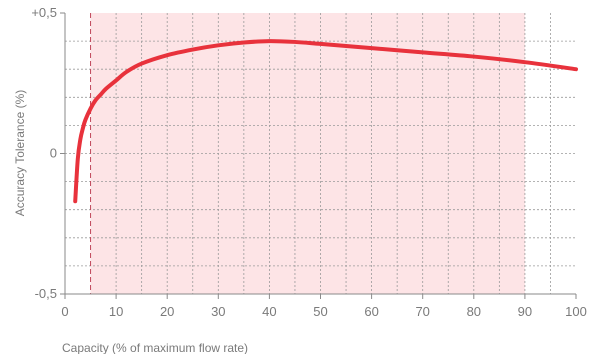 This screenshot has height=354, width=592. I want to click on x-tick-label: 10, so click(116, 311).